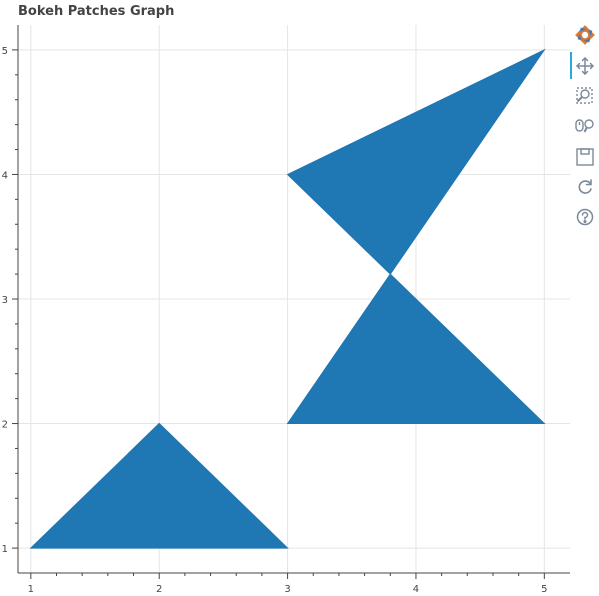 Image resolution: width=599 pixels, height=596 pixels. What do you see at coordinates (5, 175) in the screenshot?
I see `y-tick-label: 4` at bounding box center [5, 175].